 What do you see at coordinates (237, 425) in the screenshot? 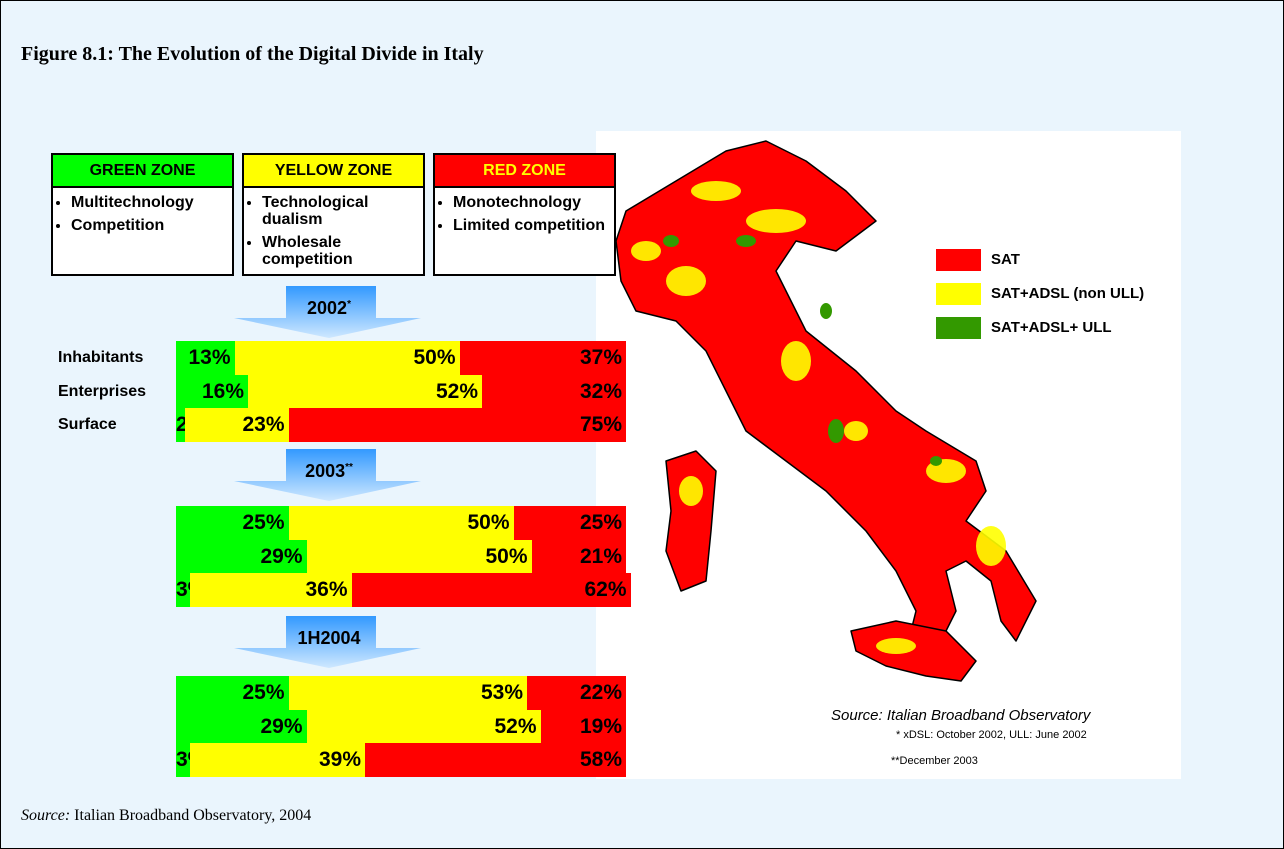
I see `bar-segment: 23%` at bounding box center [237, 425].